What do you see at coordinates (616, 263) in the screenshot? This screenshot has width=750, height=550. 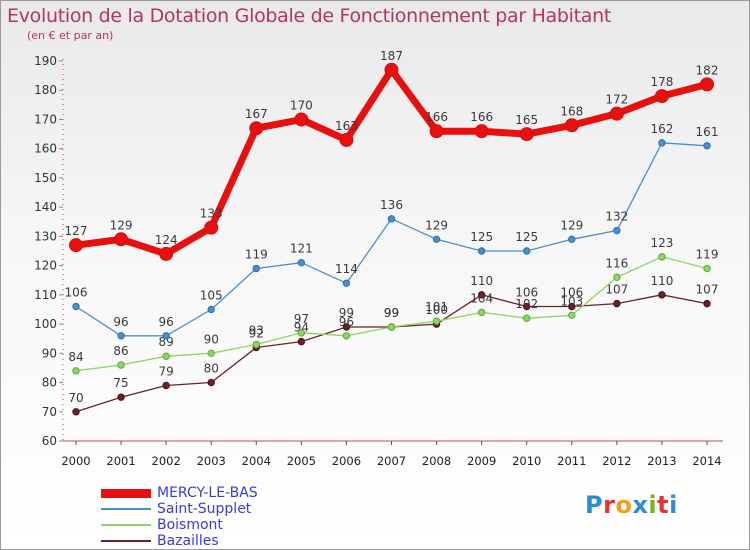 I see `data-label: 116` at bounding box center [616, 263].